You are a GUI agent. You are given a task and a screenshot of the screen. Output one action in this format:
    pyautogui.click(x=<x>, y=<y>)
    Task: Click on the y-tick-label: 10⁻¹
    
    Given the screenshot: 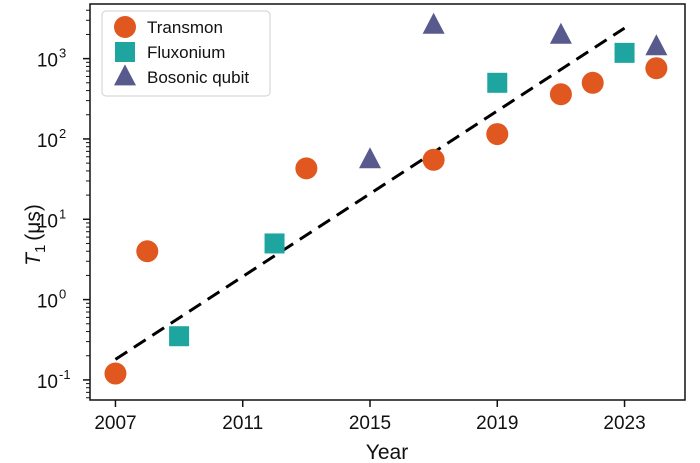 What is the action you would take?
    pyautogui.click(x=54, y=380)
    